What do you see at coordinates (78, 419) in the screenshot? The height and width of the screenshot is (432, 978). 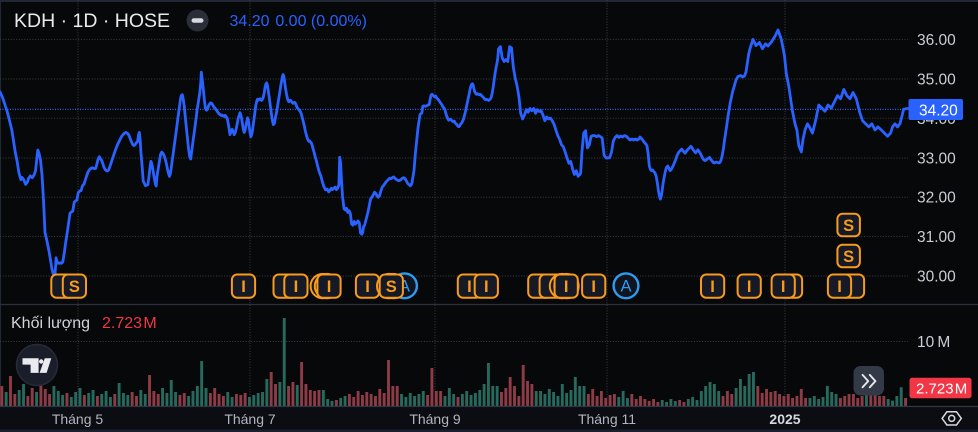 I see `svg-text: Tháng 5` at bounding box center [78, 419].